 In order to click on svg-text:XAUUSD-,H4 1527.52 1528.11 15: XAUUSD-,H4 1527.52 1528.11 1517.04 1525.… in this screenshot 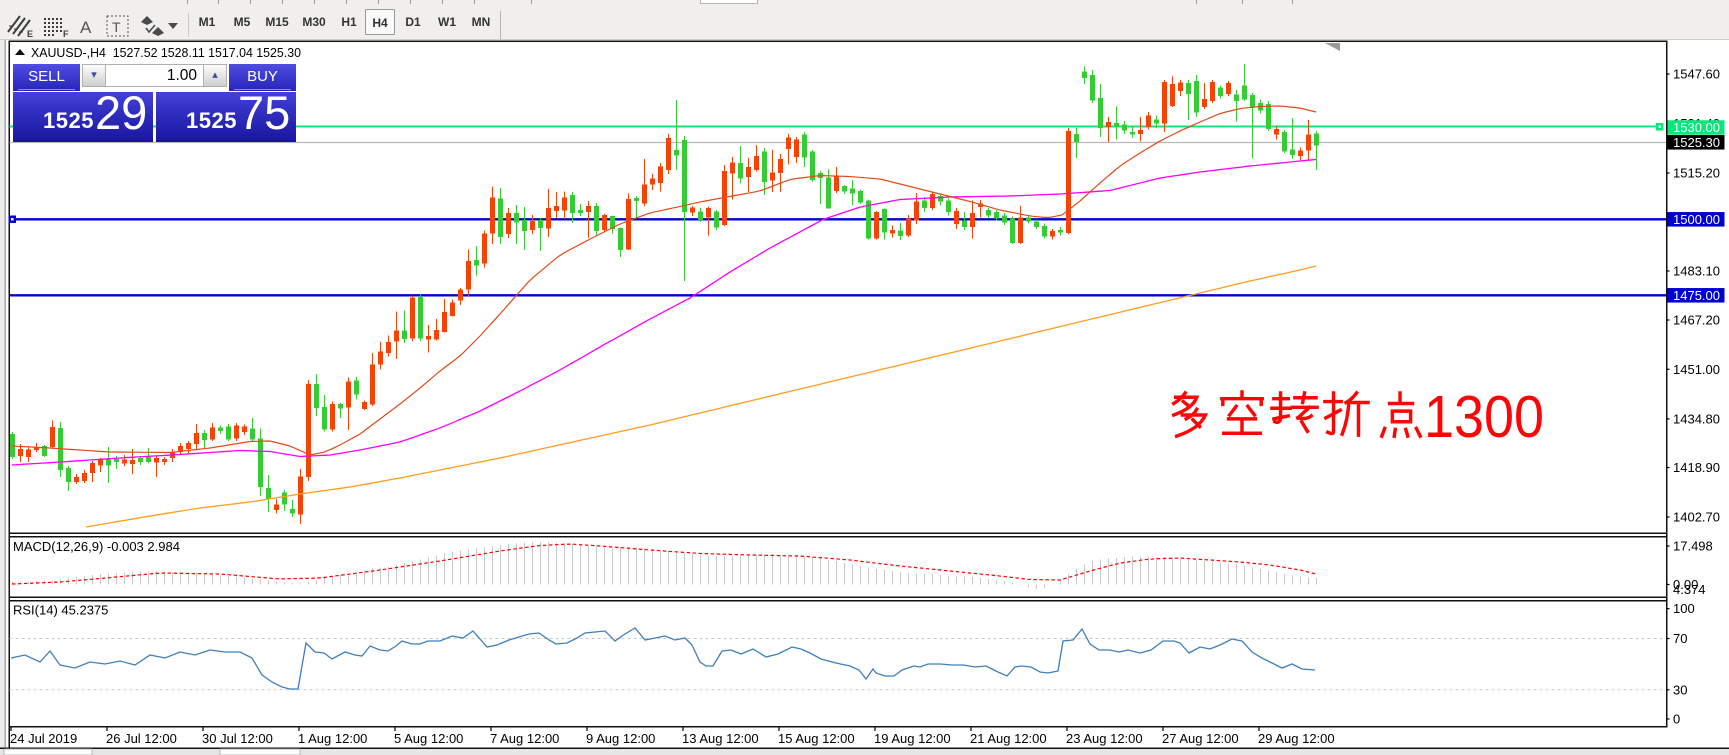, I will do `click(166, 52)`.